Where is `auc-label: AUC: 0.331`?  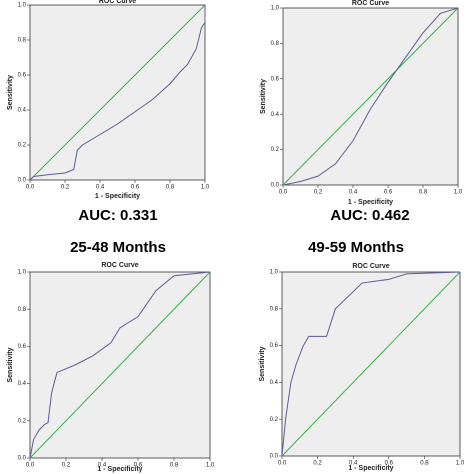
auc-label: AUC: 0.331 is located at coordinates (117, 215).